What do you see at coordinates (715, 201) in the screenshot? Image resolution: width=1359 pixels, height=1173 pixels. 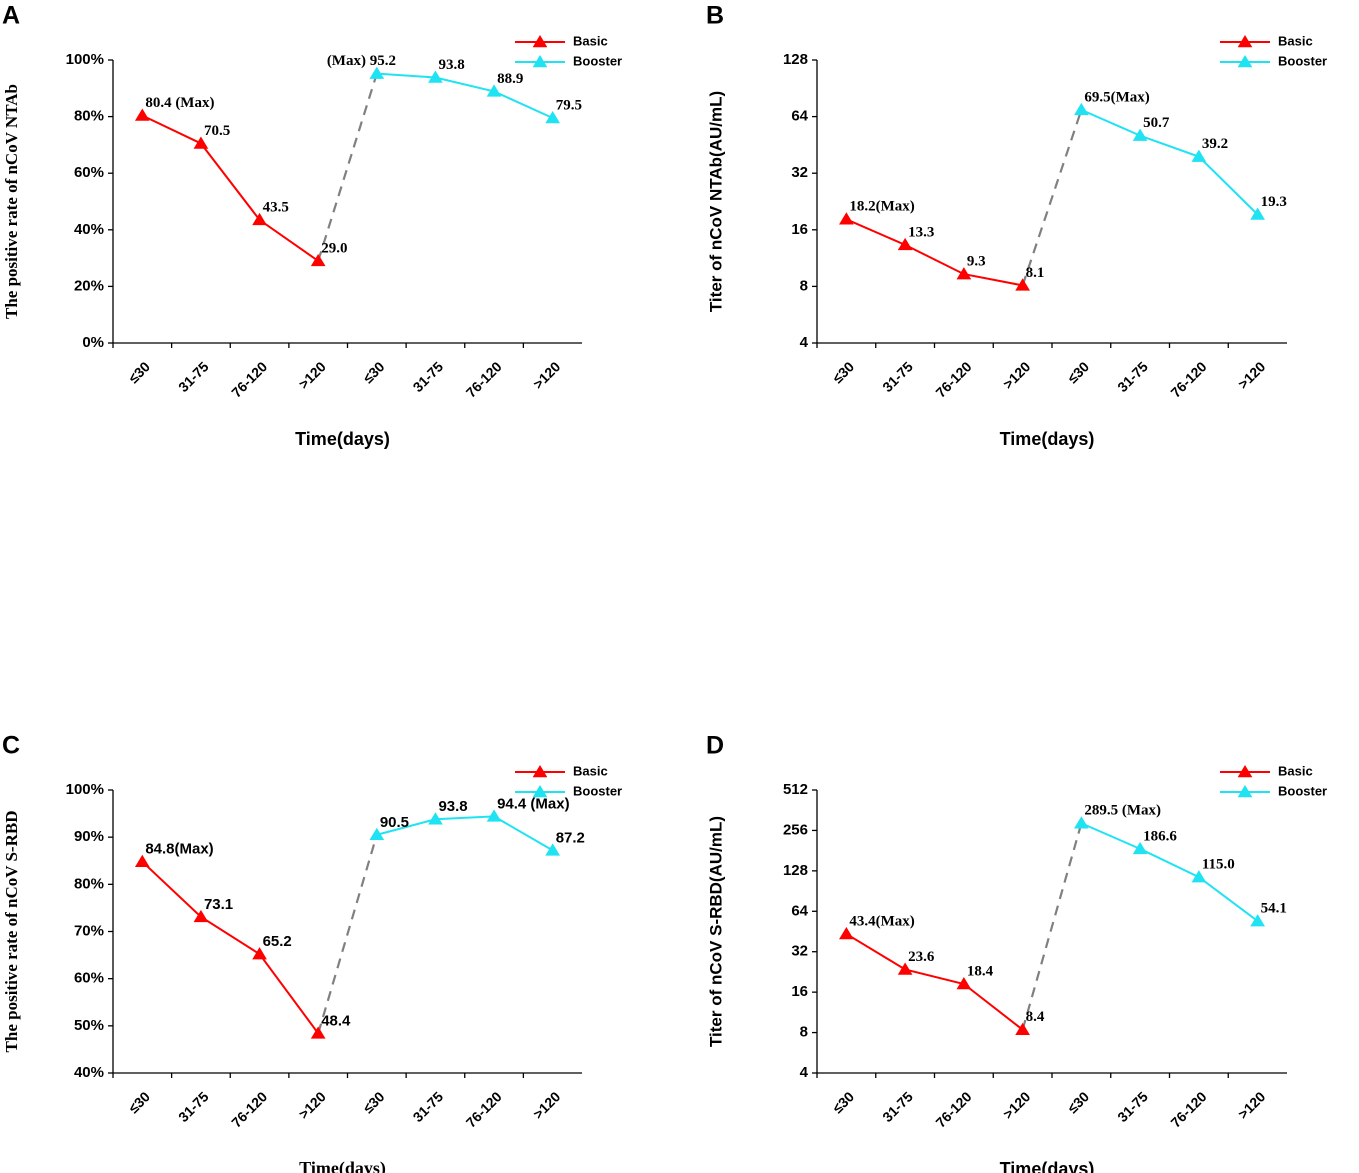 I see `y-axis-label: Titer of nCoV NTAb(AU/mL)` at bounding box center [715, 201].